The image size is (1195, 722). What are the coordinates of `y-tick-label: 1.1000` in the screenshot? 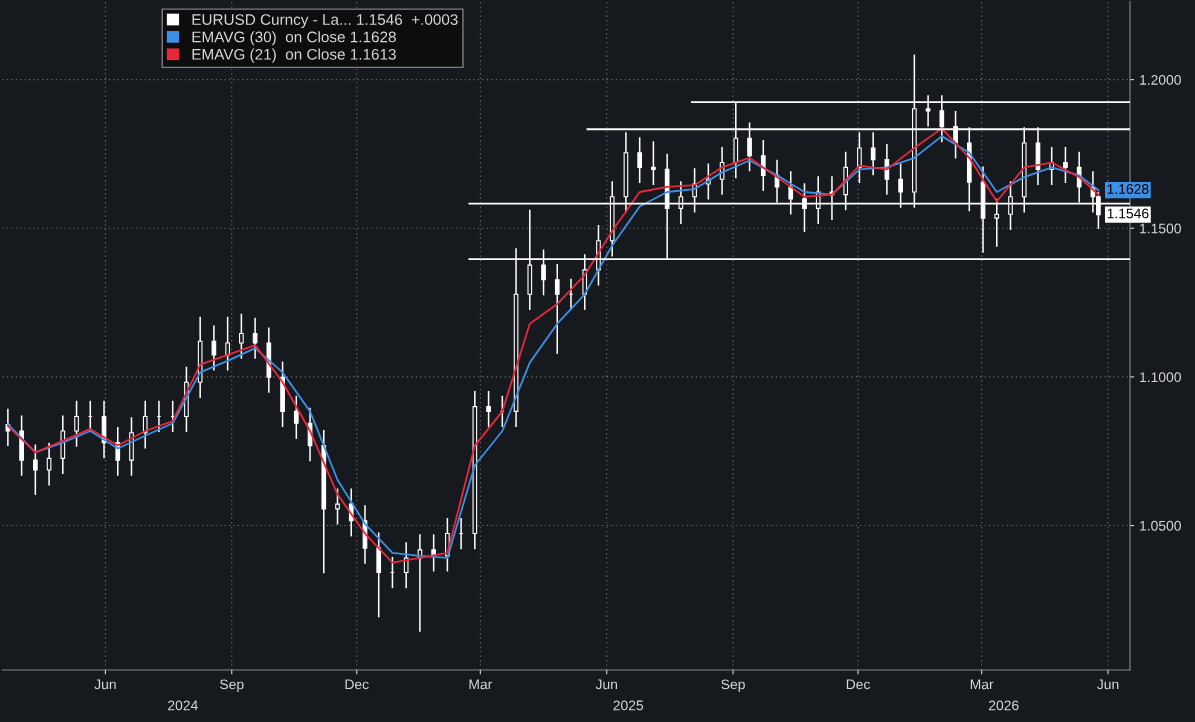 It's located at (1160, 377).